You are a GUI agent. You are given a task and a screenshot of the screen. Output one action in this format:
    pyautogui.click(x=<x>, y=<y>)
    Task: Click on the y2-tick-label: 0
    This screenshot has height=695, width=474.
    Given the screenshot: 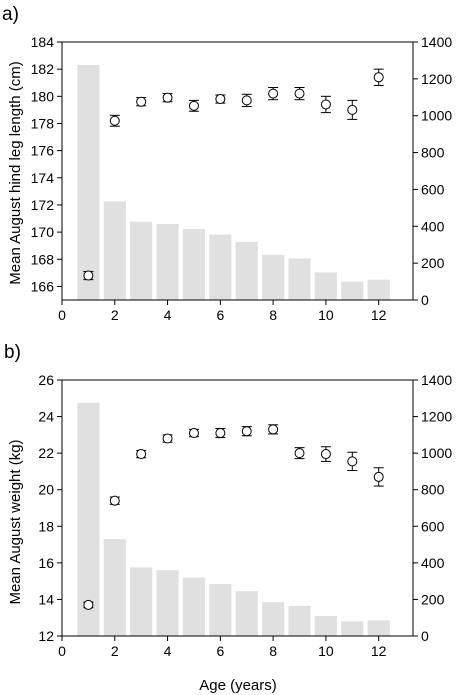 What is the action you would take?
    pyautogui.click(x=425, y=636)
    